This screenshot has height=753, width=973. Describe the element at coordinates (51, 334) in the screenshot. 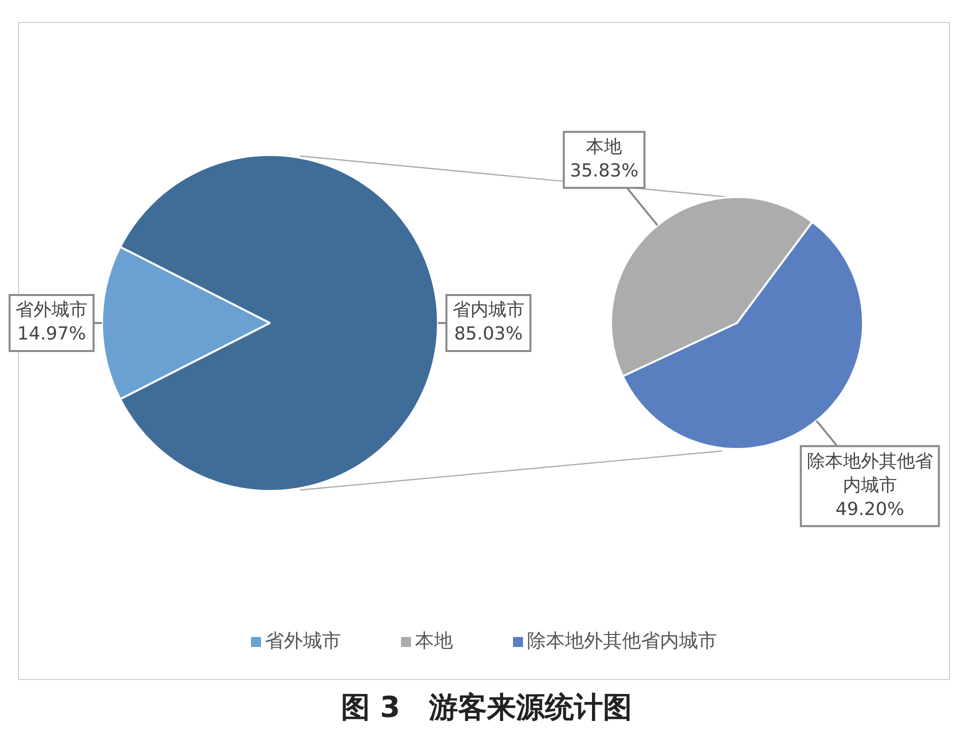

I see `data-label: 14.97%` at that location.